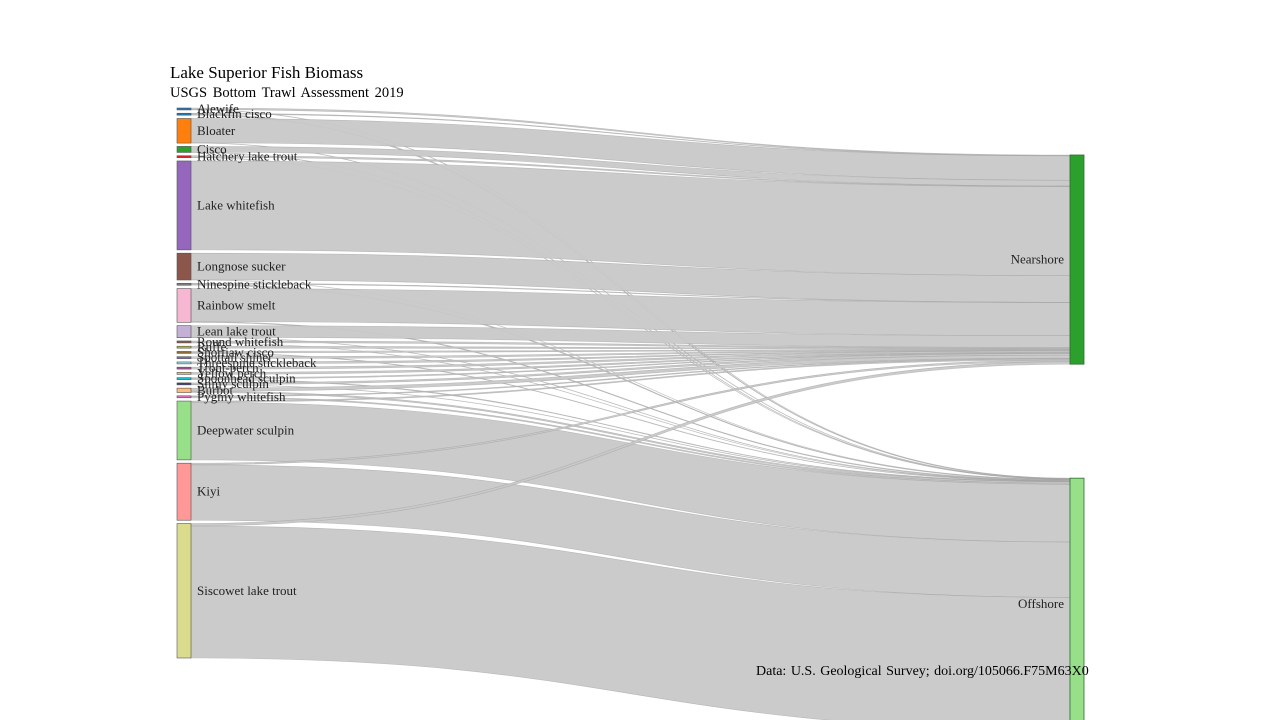  I want to click on source-node-label: Bloater, so click(216, 130).